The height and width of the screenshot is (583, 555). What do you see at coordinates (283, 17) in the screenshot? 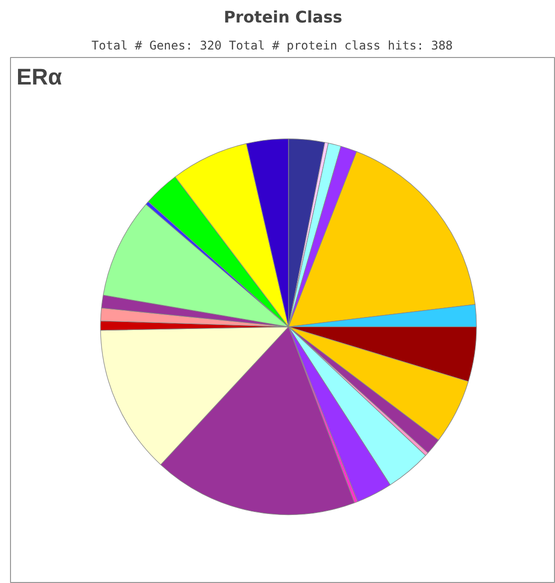
I see `chart-title: Protein Class` at bounding box center [283, 17].